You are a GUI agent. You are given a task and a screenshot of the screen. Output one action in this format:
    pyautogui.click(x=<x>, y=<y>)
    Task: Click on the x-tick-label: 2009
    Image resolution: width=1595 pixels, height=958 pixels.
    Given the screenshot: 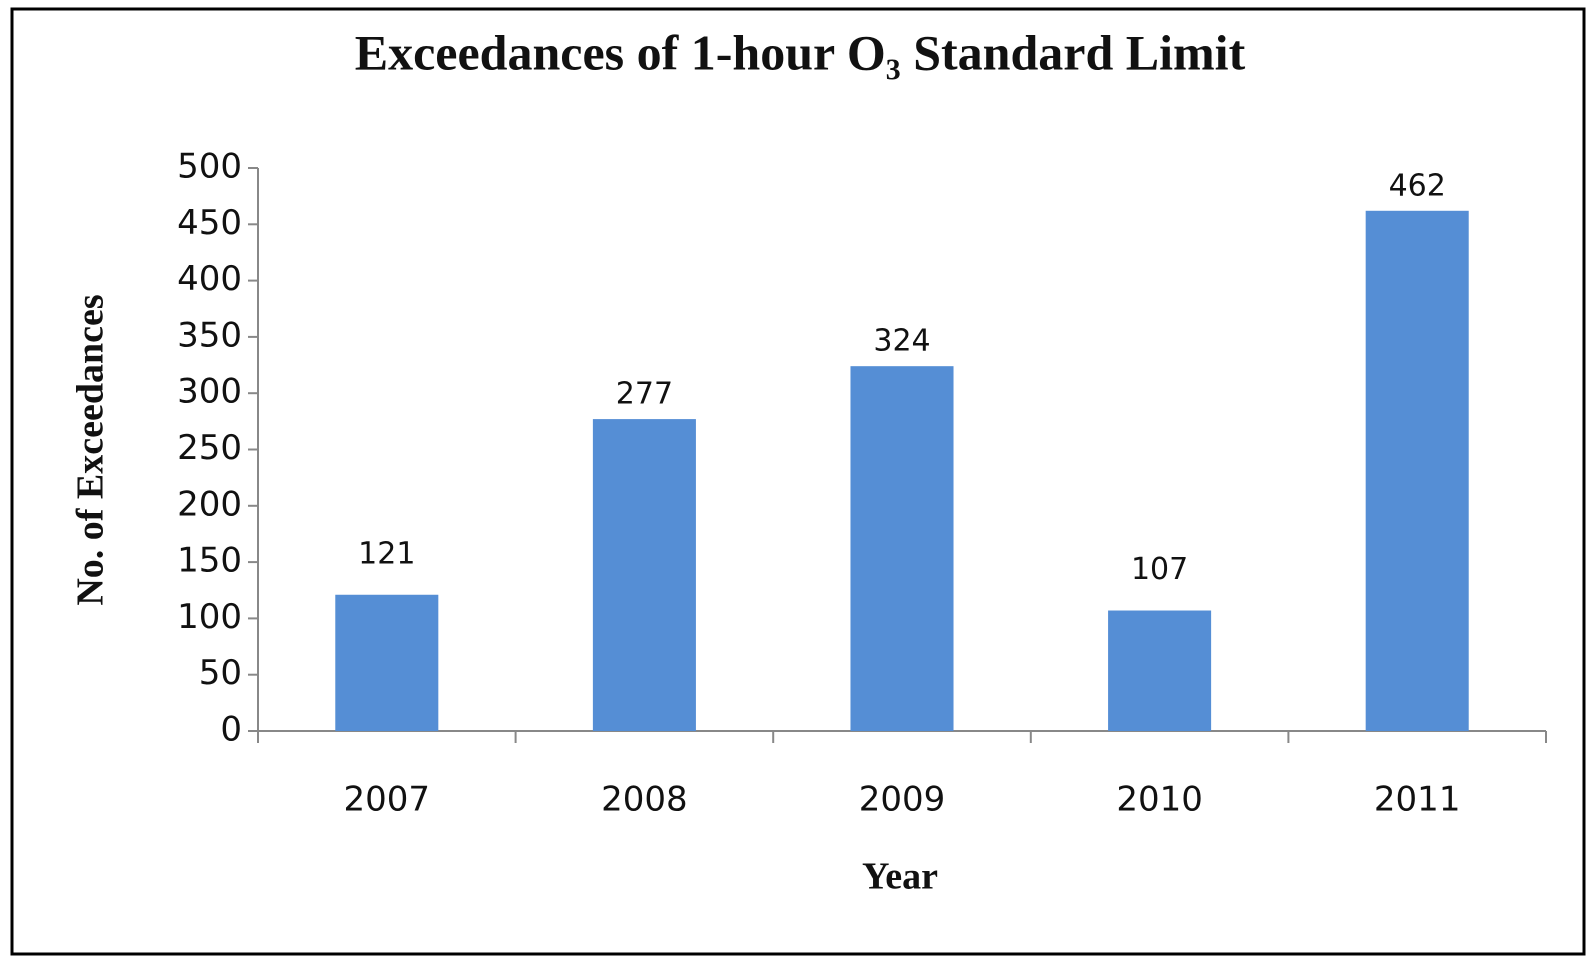 What is the action you would take?
    pyautogui.click(x=902, y=800)
    